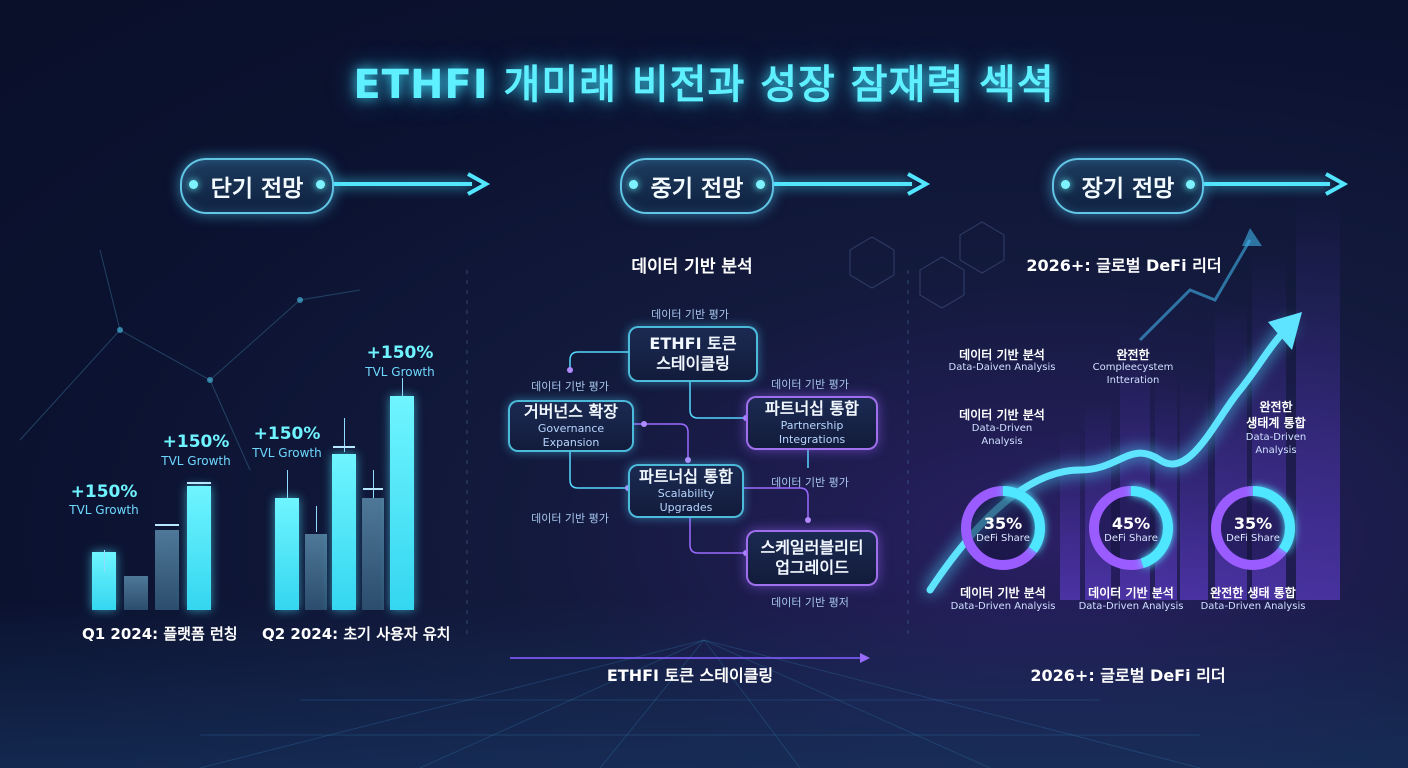 This screenshot has height=768, width=1408. What do you see at coordinates (1276, 450) in the screenshot?
I see `label-d-sub2: Analysis` at bounding box center [1276, 450].